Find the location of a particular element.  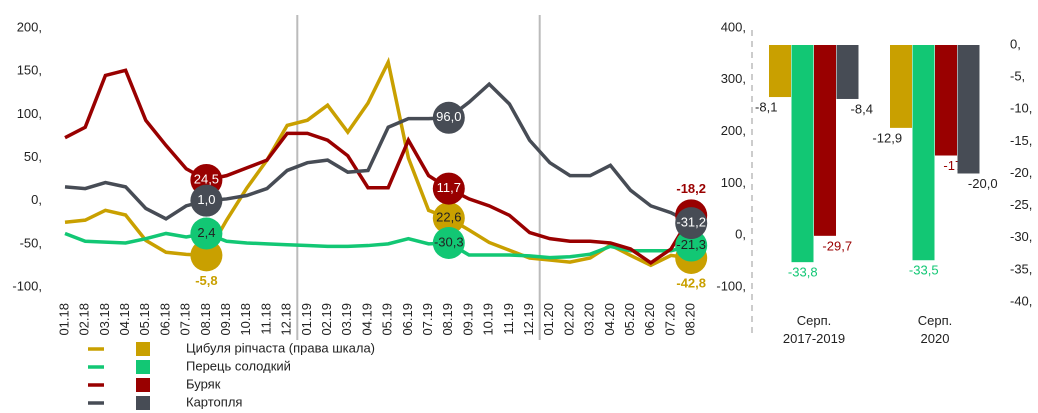

y-tick-label: -50, is located at coordinates (31, 242).